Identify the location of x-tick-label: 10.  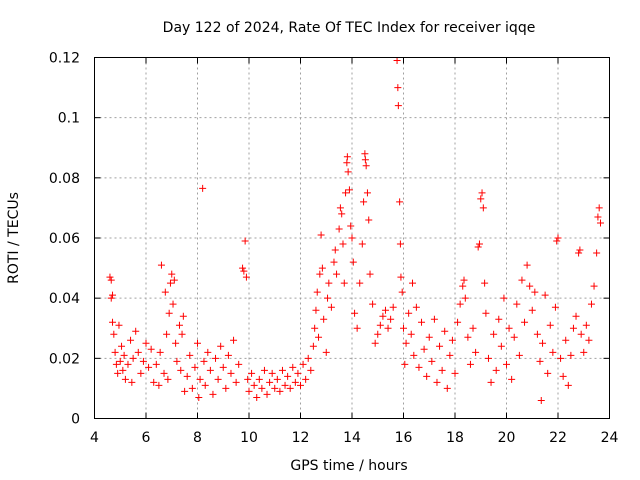
(249, 438).